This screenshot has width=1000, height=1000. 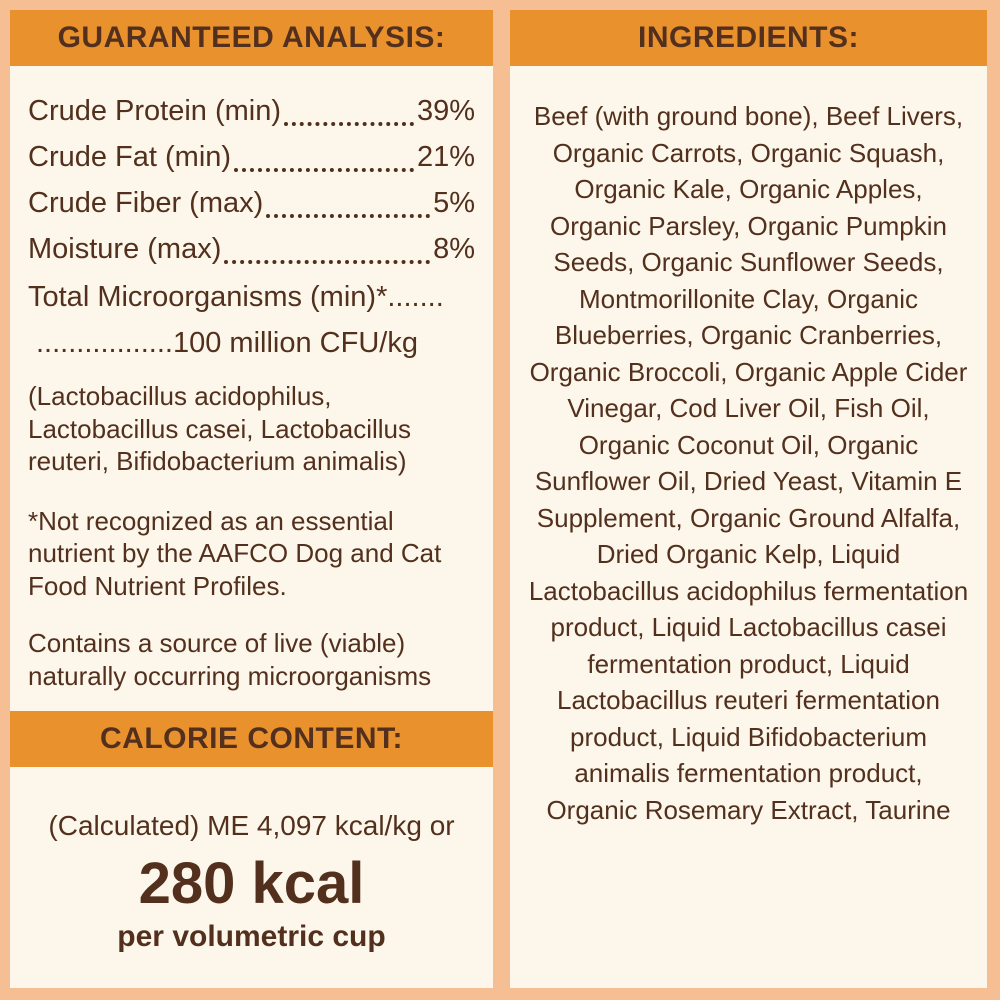 I want to click on analysis-value: 39%, so click(x=445, y=111).